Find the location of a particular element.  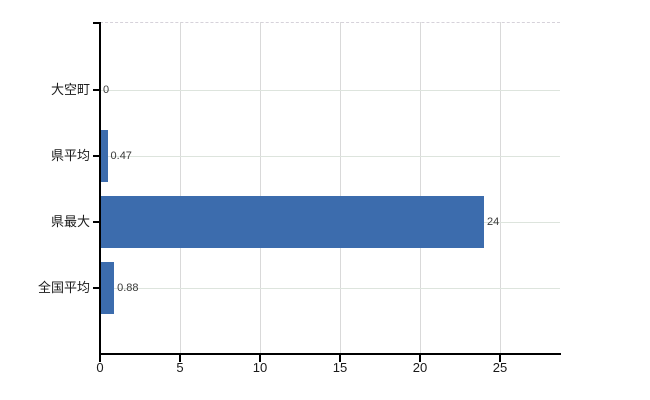

category-label: 県平均 is located at coordinates (70, 155).